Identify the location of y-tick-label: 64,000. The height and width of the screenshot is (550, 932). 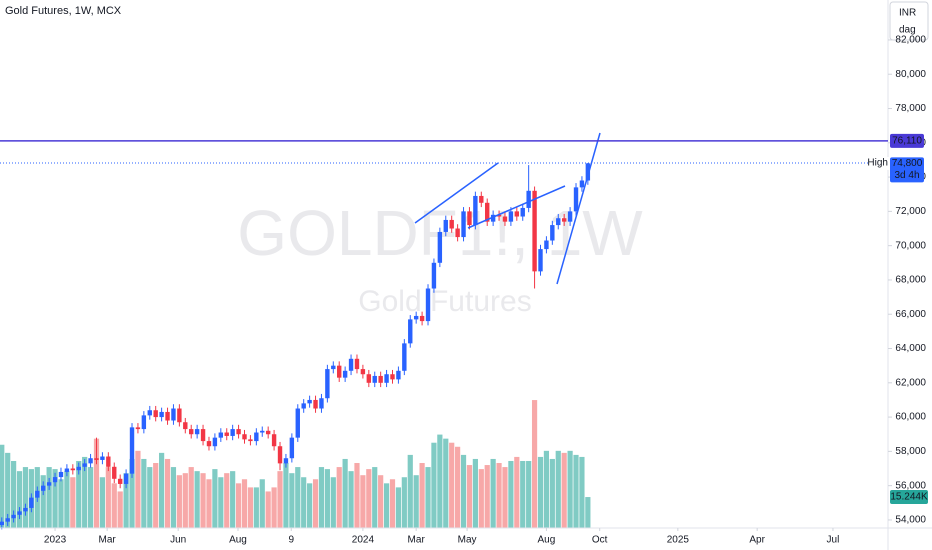
(910, 348).